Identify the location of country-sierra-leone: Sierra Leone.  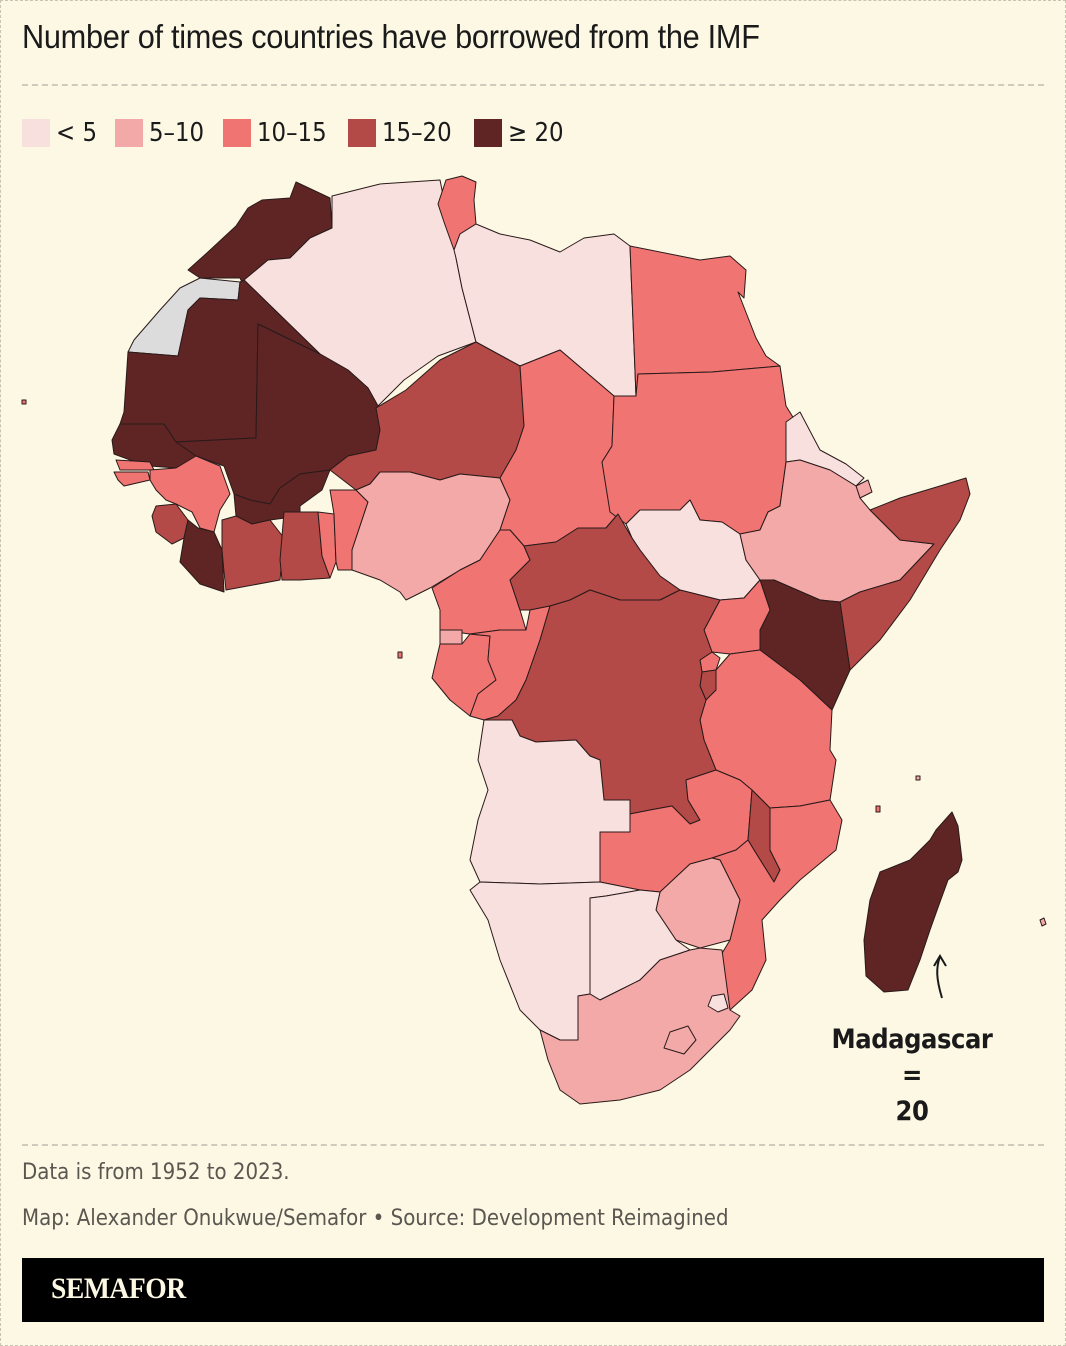
(170, 524).